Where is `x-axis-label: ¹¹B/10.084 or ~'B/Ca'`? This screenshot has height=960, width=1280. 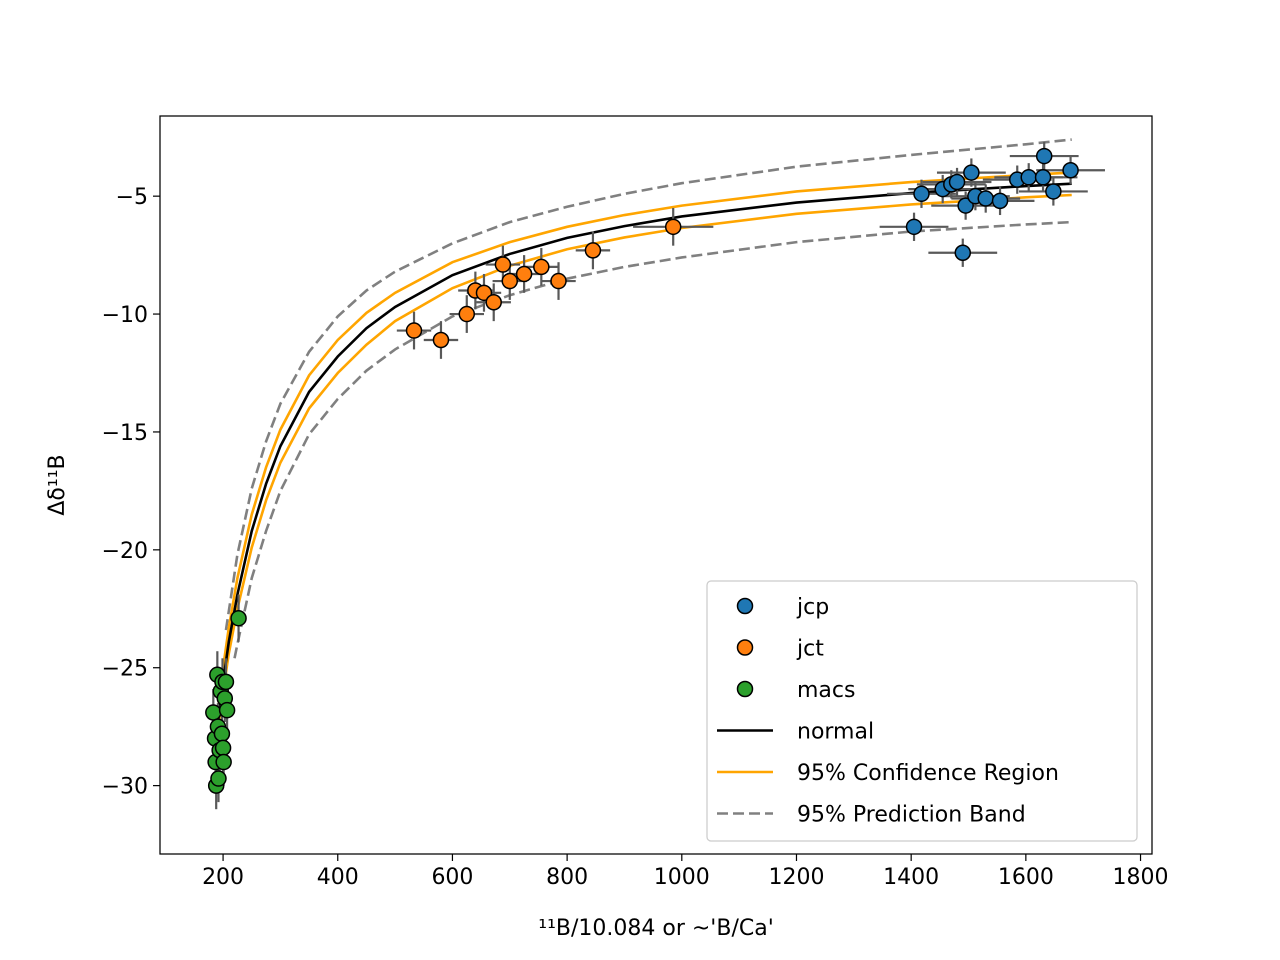 x-axis-label: ¹¹B/10.084 or ~'B/Ca' is located at coordinates (656, 928).